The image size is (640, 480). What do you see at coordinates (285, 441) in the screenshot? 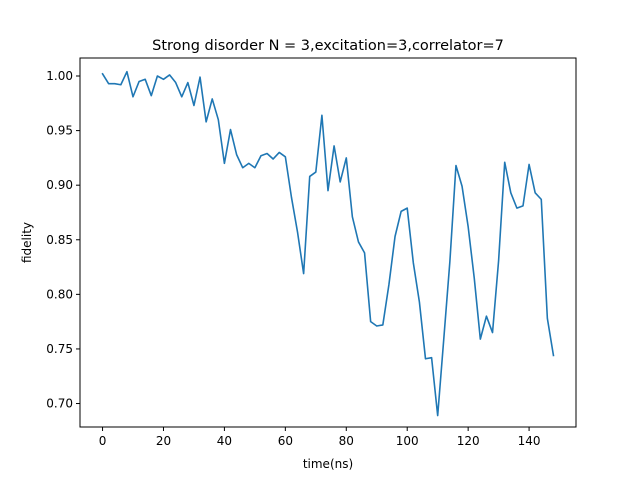
I see `x-tick-label: 60` at bounding box center [285, 441].